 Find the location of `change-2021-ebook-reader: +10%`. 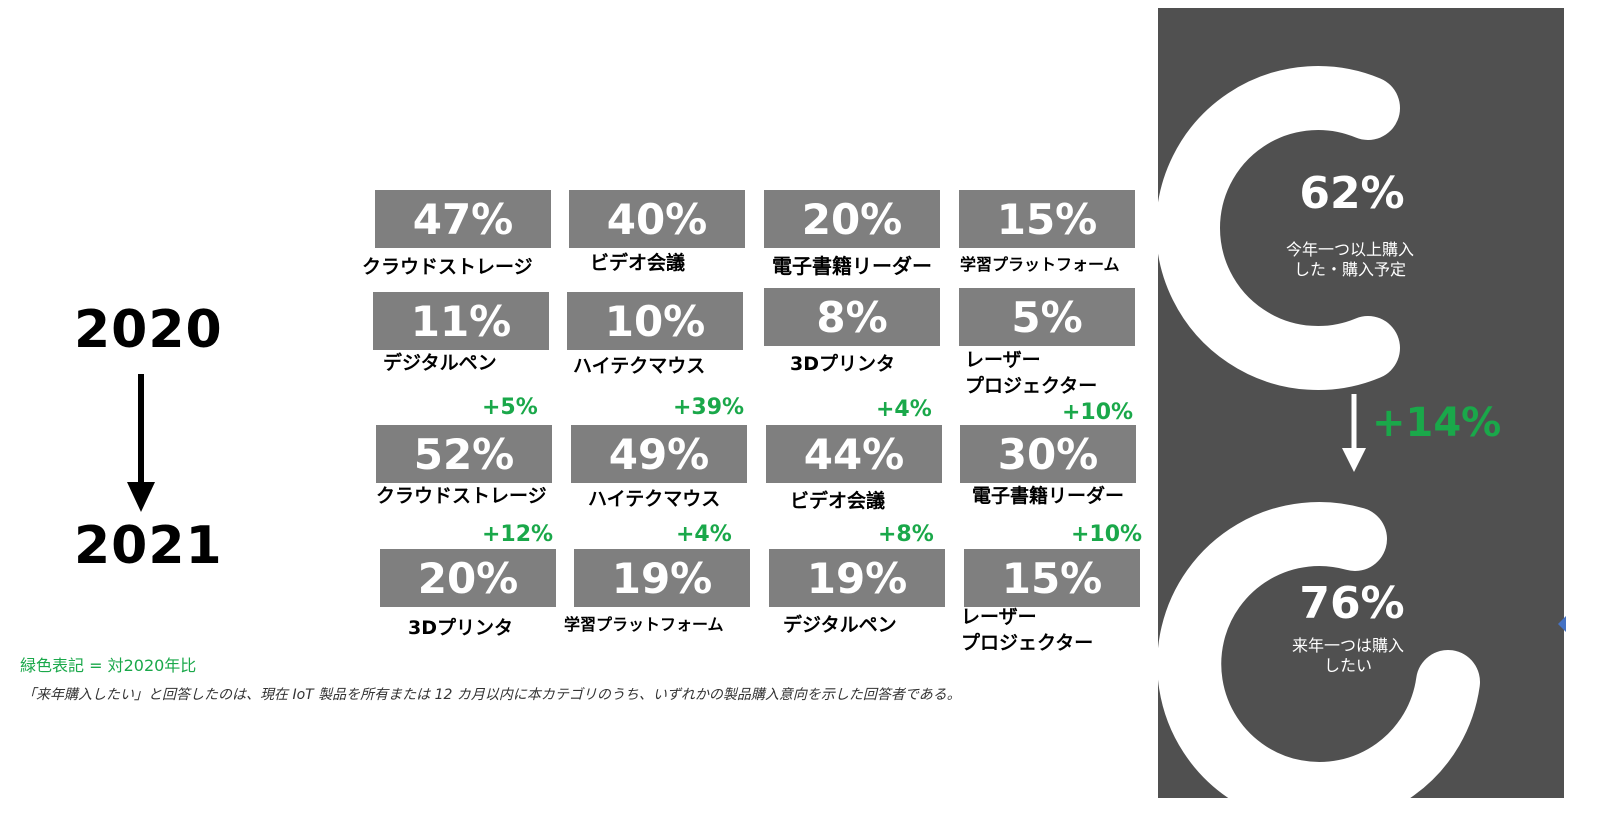

change-2021-ebook-reader: +10% is located at coordinates (1098, 412).